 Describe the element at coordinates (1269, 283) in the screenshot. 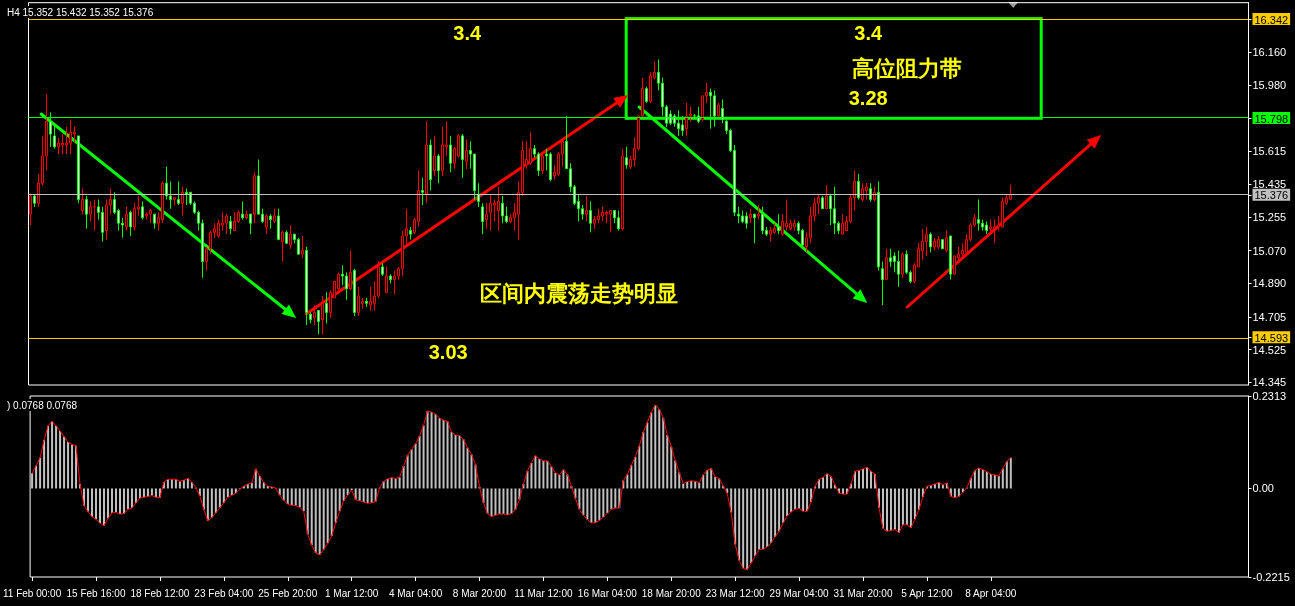

I see `y-tick-label: 14.890` at that location.